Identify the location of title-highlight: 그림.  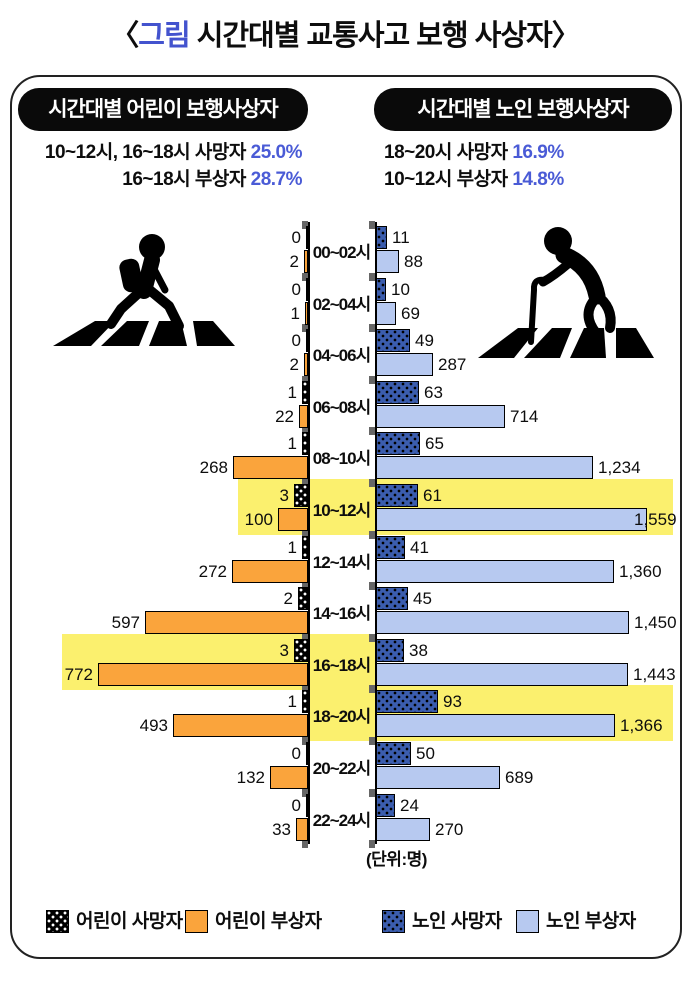
(164, 36).